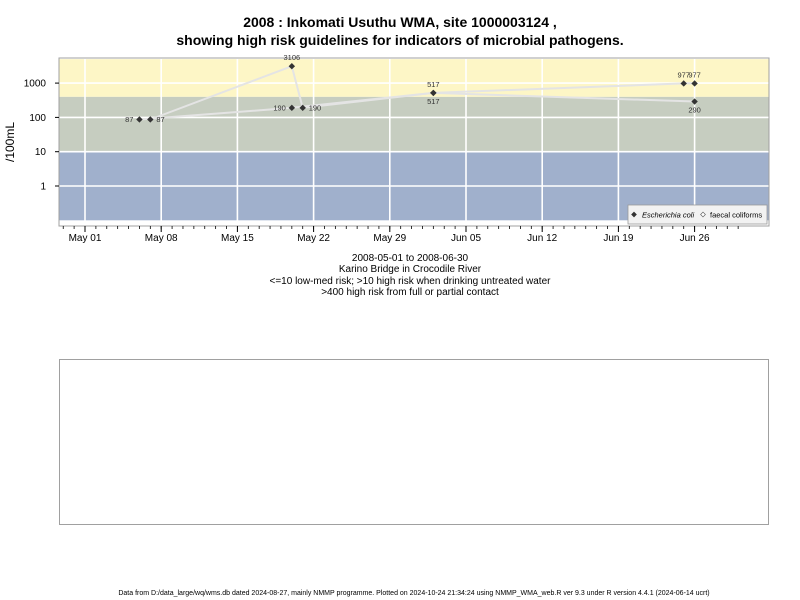  What do you see at coordinates (389, 238) in the screenshot?
I see `x-tick-label: May 29` at bounding box center [389, 238].